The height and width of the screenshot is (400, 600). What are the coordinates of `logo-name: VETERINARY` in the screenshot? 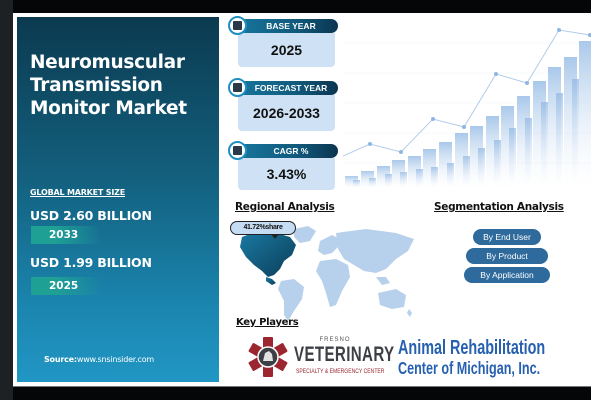 It's located at (344, 354).